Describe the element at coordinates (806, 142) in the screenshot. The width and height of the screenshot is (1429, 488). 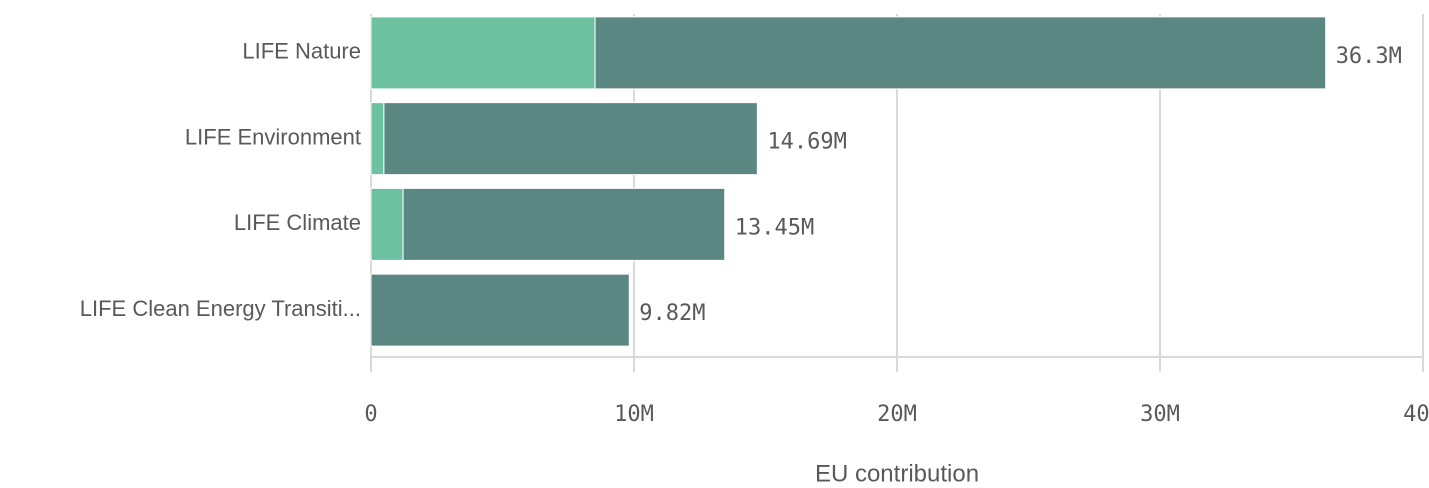
I see `total-label: 14.69M` at that location.